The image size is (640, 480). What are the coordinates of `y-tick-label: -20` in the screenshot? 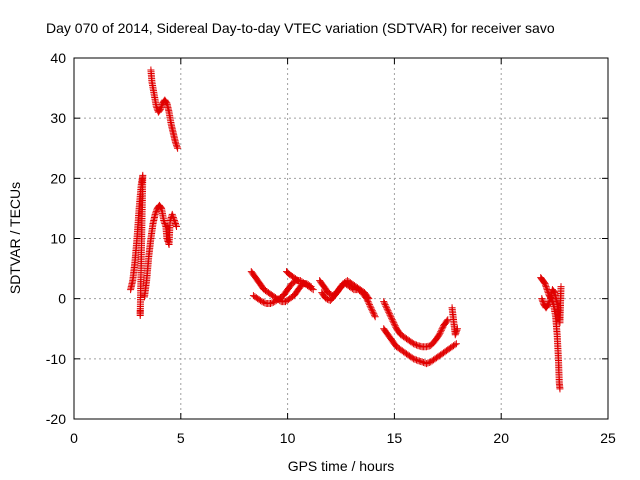 It's located at (56, 419).